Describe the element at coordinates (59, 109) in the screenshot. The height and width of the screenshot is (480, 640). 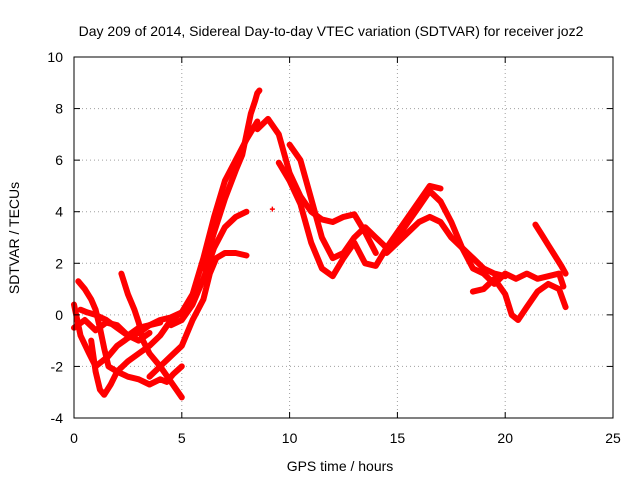
I see `y-tick-label: 8` at that location.